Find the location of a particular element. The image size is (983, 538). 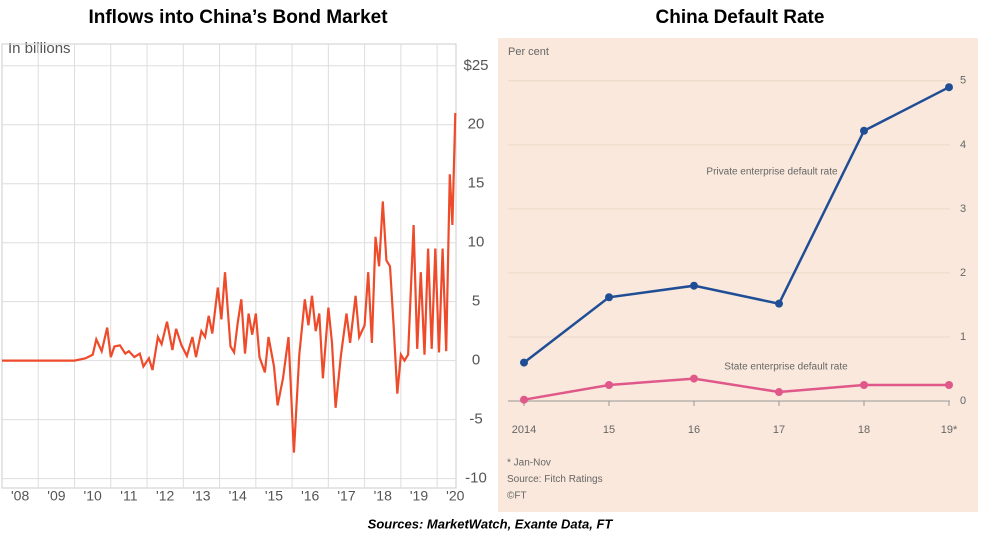

y-axis-label: Per cent is located at coordinates (528, 52).